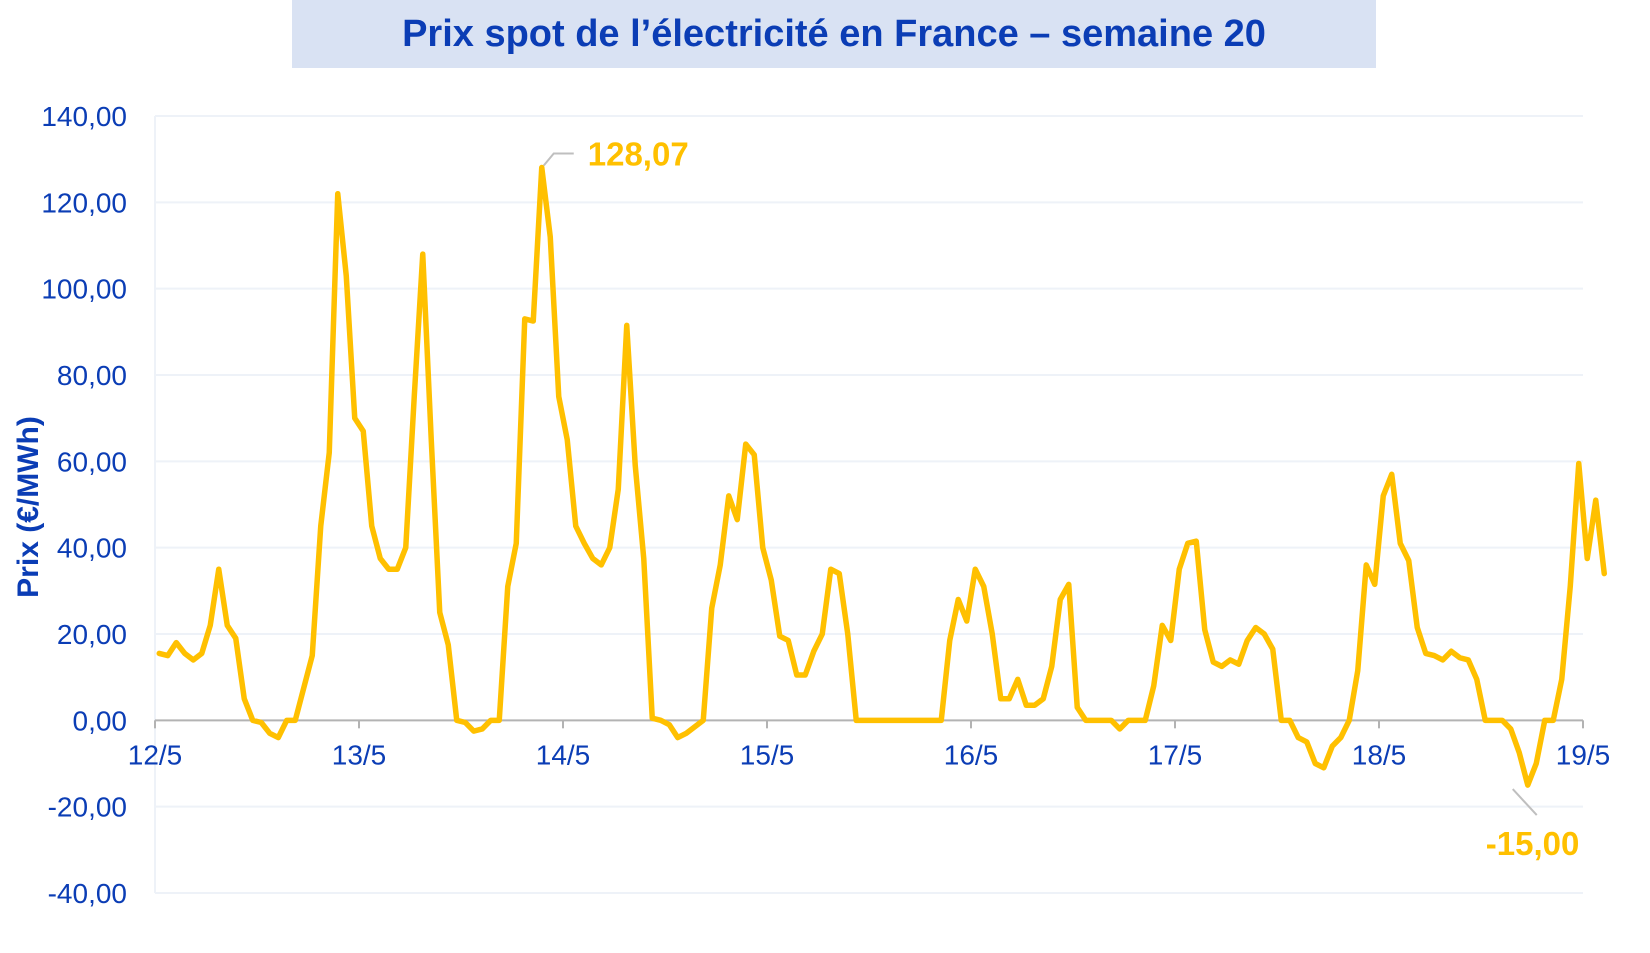 This screenshot has width=1650, height=953. Describe the element at coordinates (28, 507) in the screenshot. I see `y-axis-label: Prix (€/MWh)` at that location.